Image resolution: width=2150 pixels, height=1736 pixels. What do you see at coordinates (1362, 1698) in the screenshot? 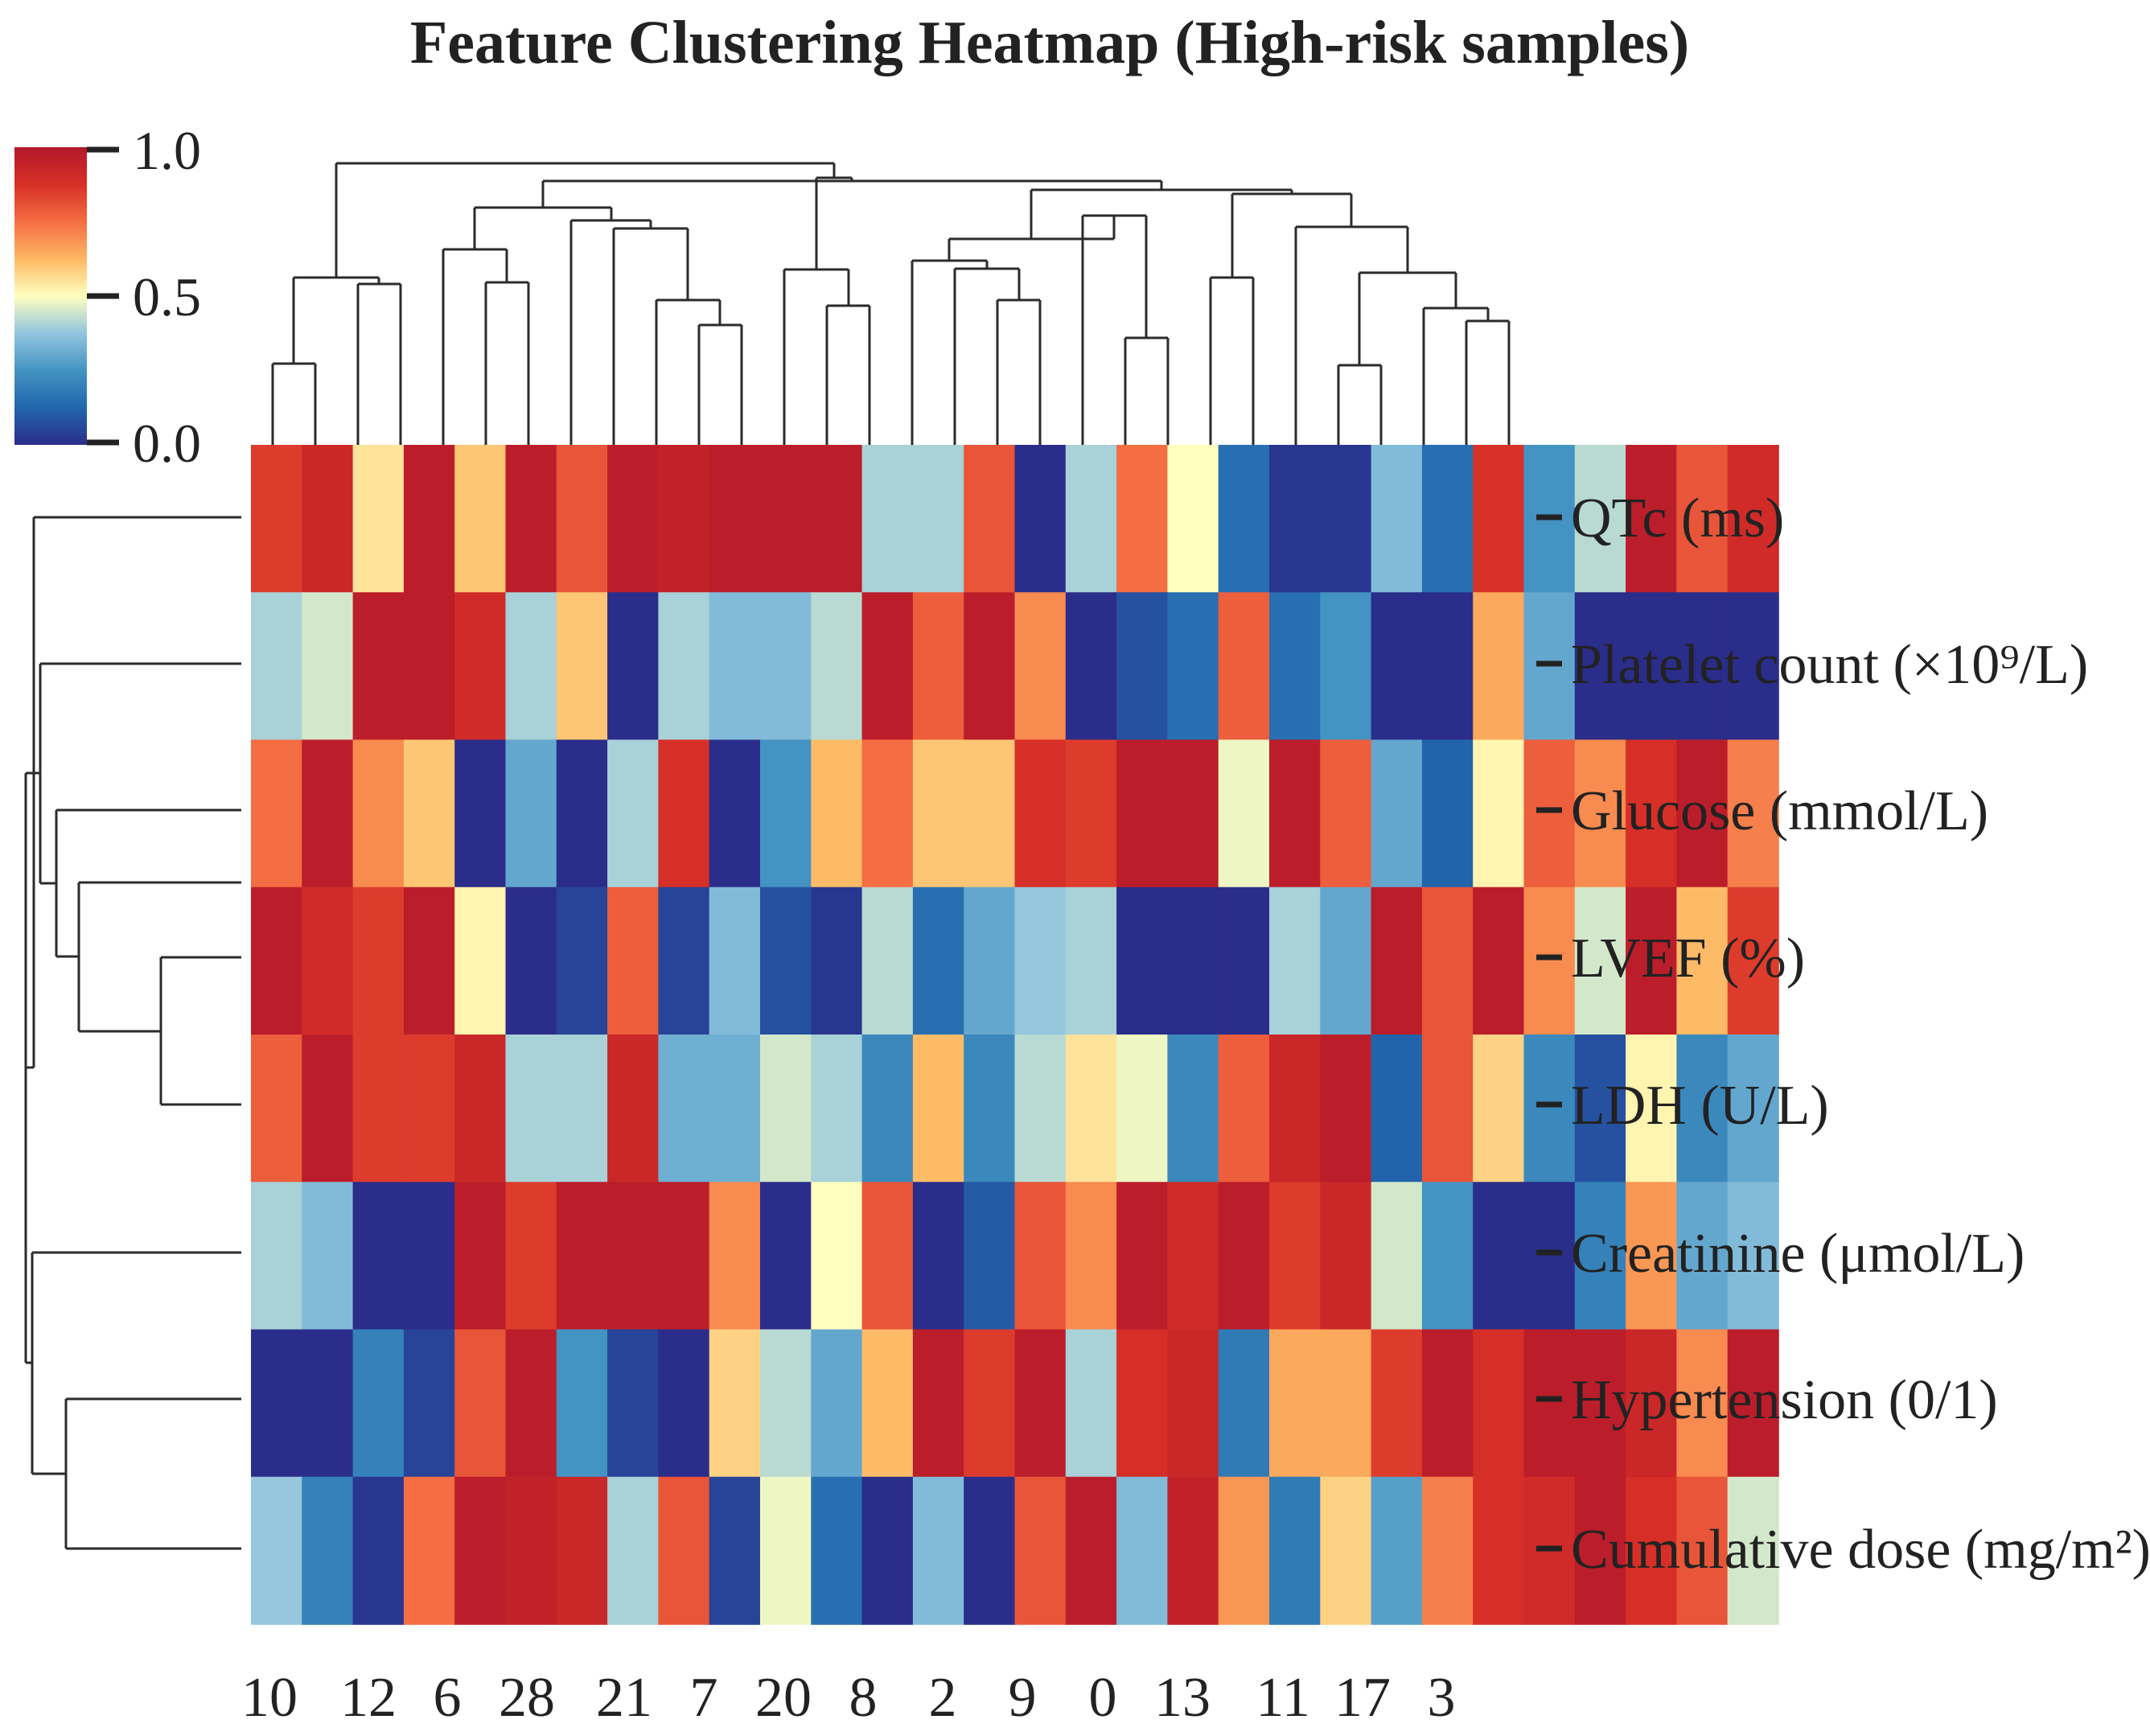
I see `column-label: 17` at bounding box center [1362, 1698].